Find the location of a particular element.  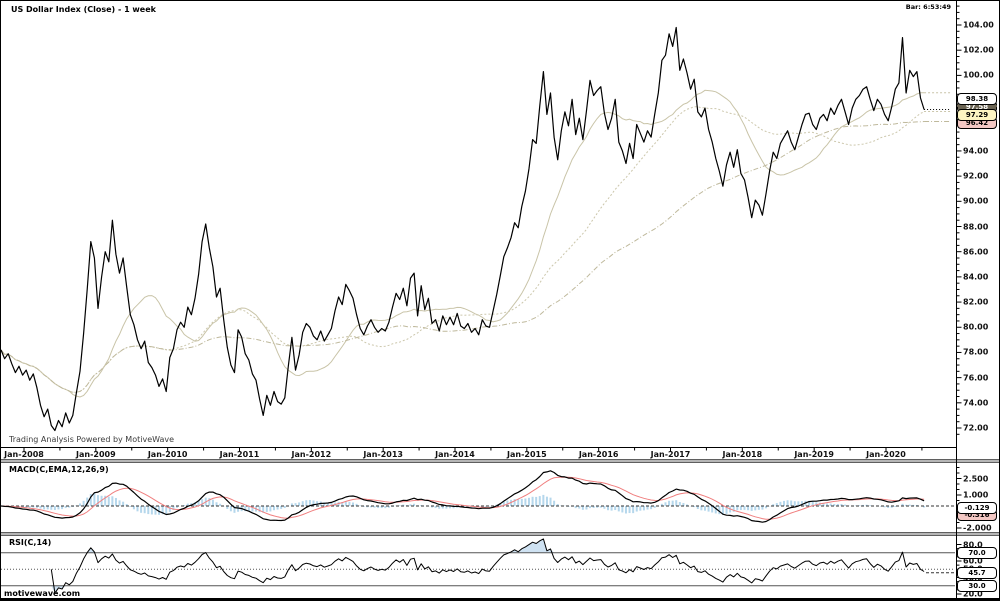

rsi-tick-label: 20.0 is located at coordinates (973, 594).